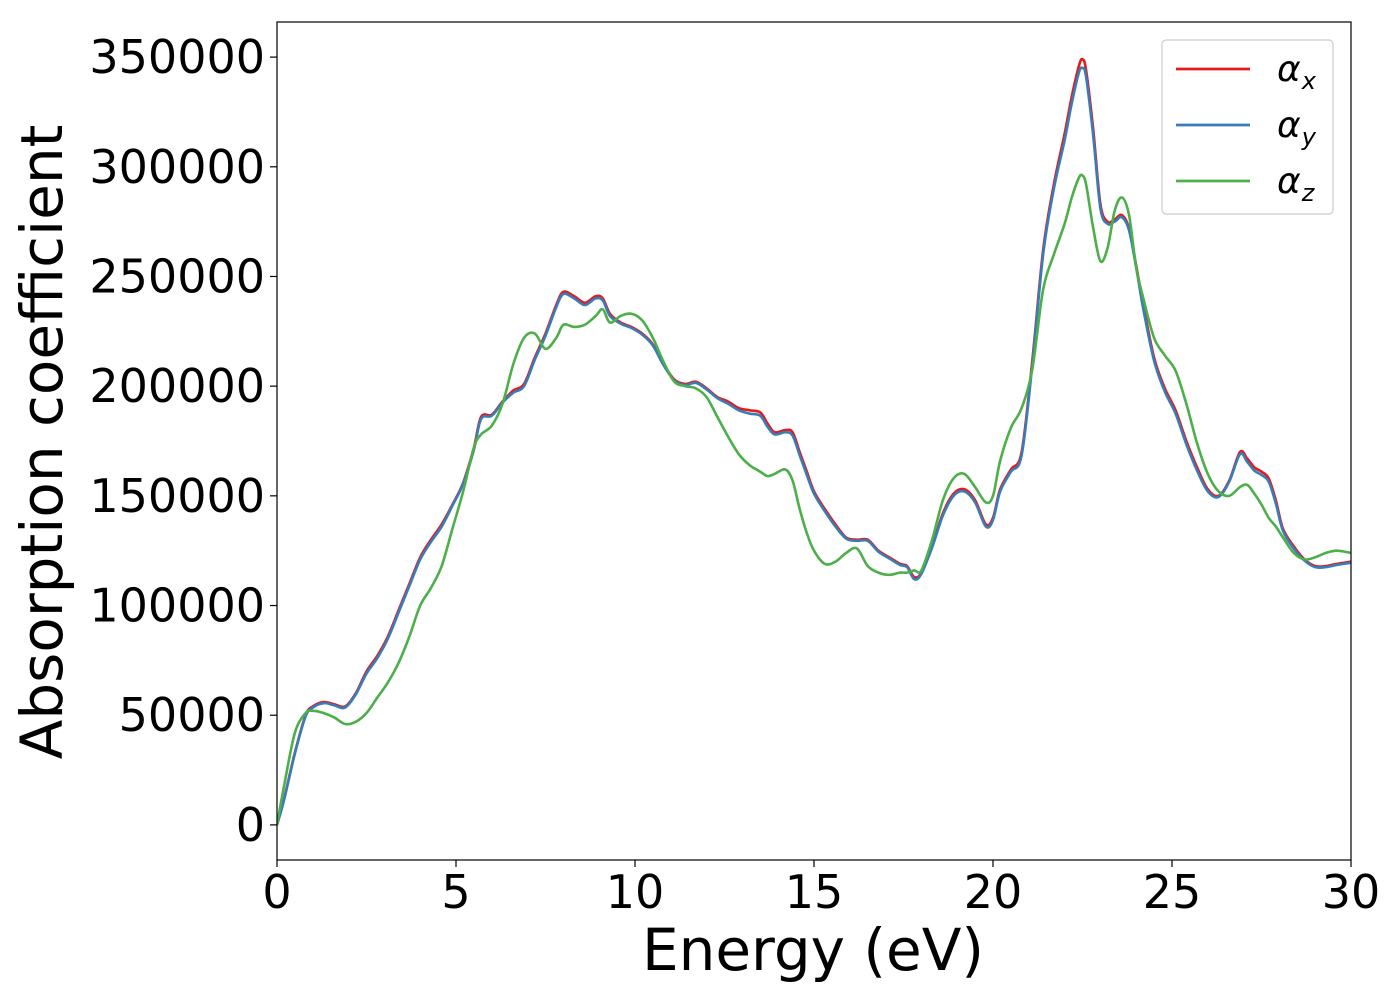  I want to click on y-tick-label: 50000, so click(192, 715).